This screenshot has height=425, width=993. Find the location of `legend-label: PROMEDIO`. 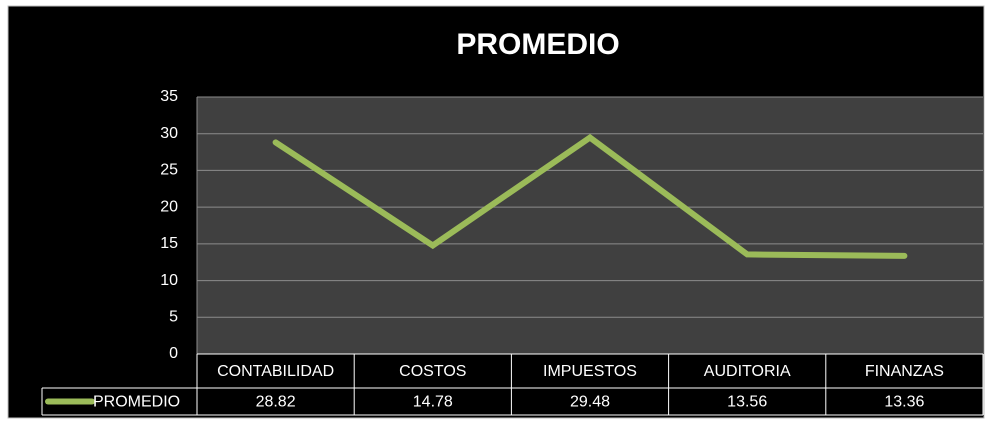

legend-label: PROMEDIO is located at coordinates (136, 402).